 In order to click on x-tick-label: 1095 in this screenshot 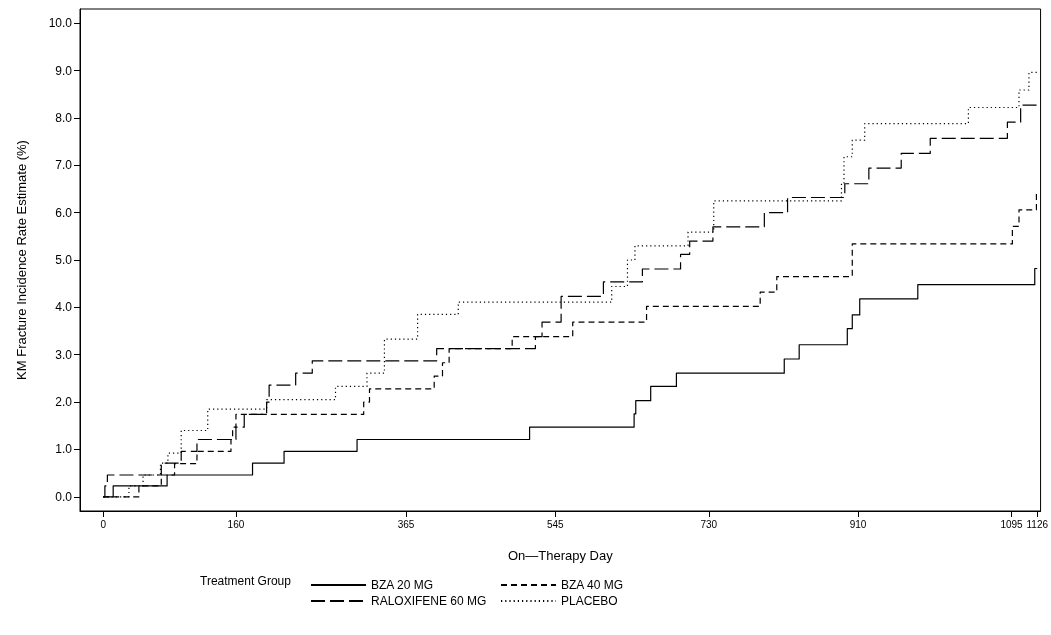, I will do `click(1012, 524)`.